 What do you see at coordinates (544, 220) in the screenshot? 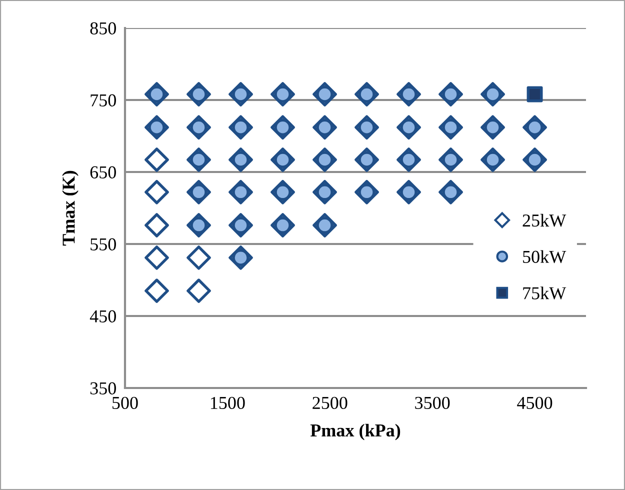
I see `legend-label: 25kW` at bounding box center [544, 220].